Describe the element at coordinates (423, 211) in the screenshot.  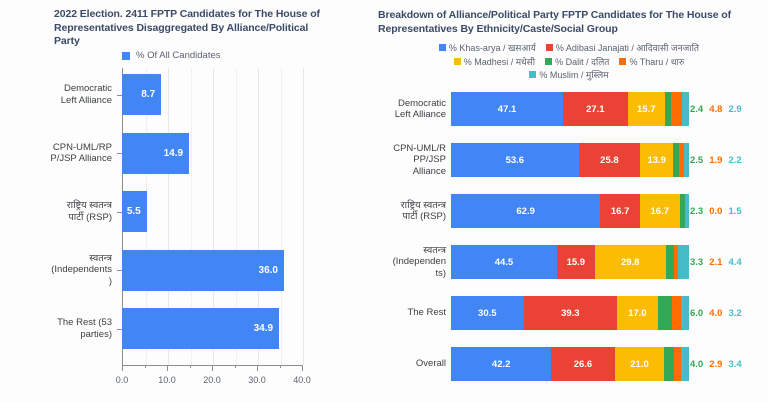
I see `right-category-label: राष्ट्रिय स्वतन्त्र पार्टी (RSP)` at that location.